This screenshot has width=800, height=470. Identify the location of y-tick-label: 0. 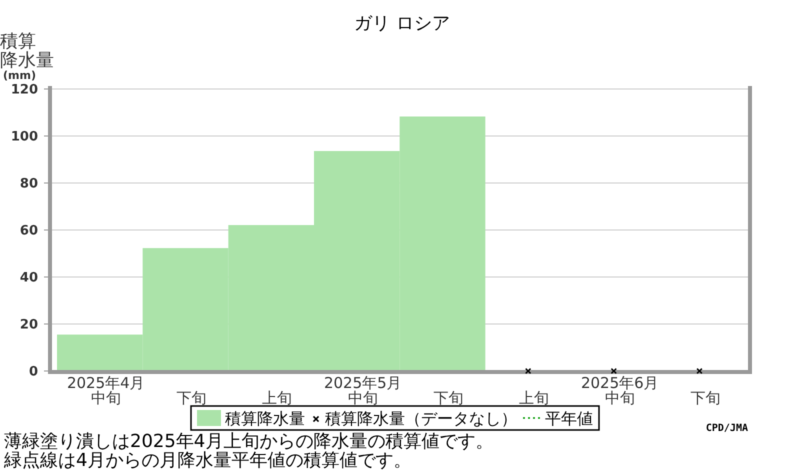
(33, 372).